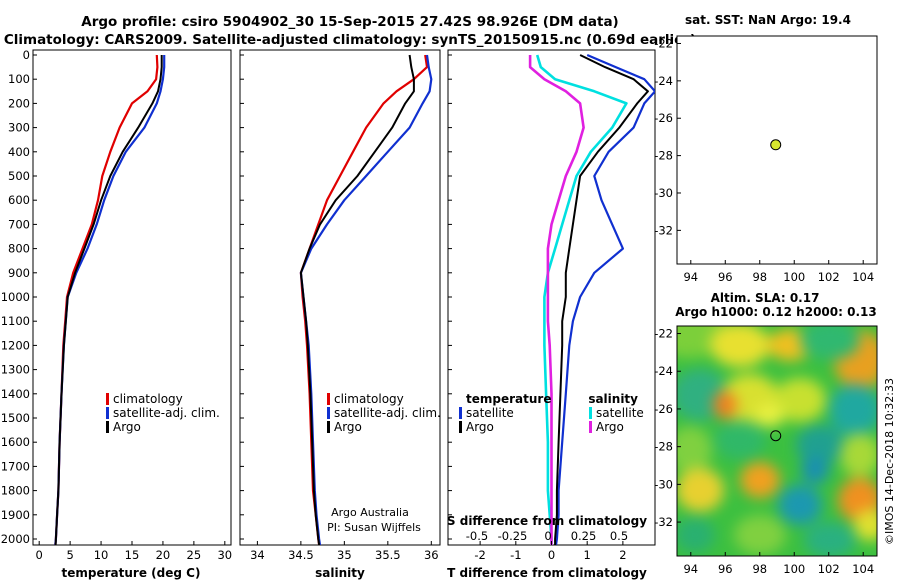 This screenshot has width=900, height=580. What do you see at coordinates (19, 273) in the screenshot?
I see `depth-tick-label: 900` at bounding box center [19, 273].